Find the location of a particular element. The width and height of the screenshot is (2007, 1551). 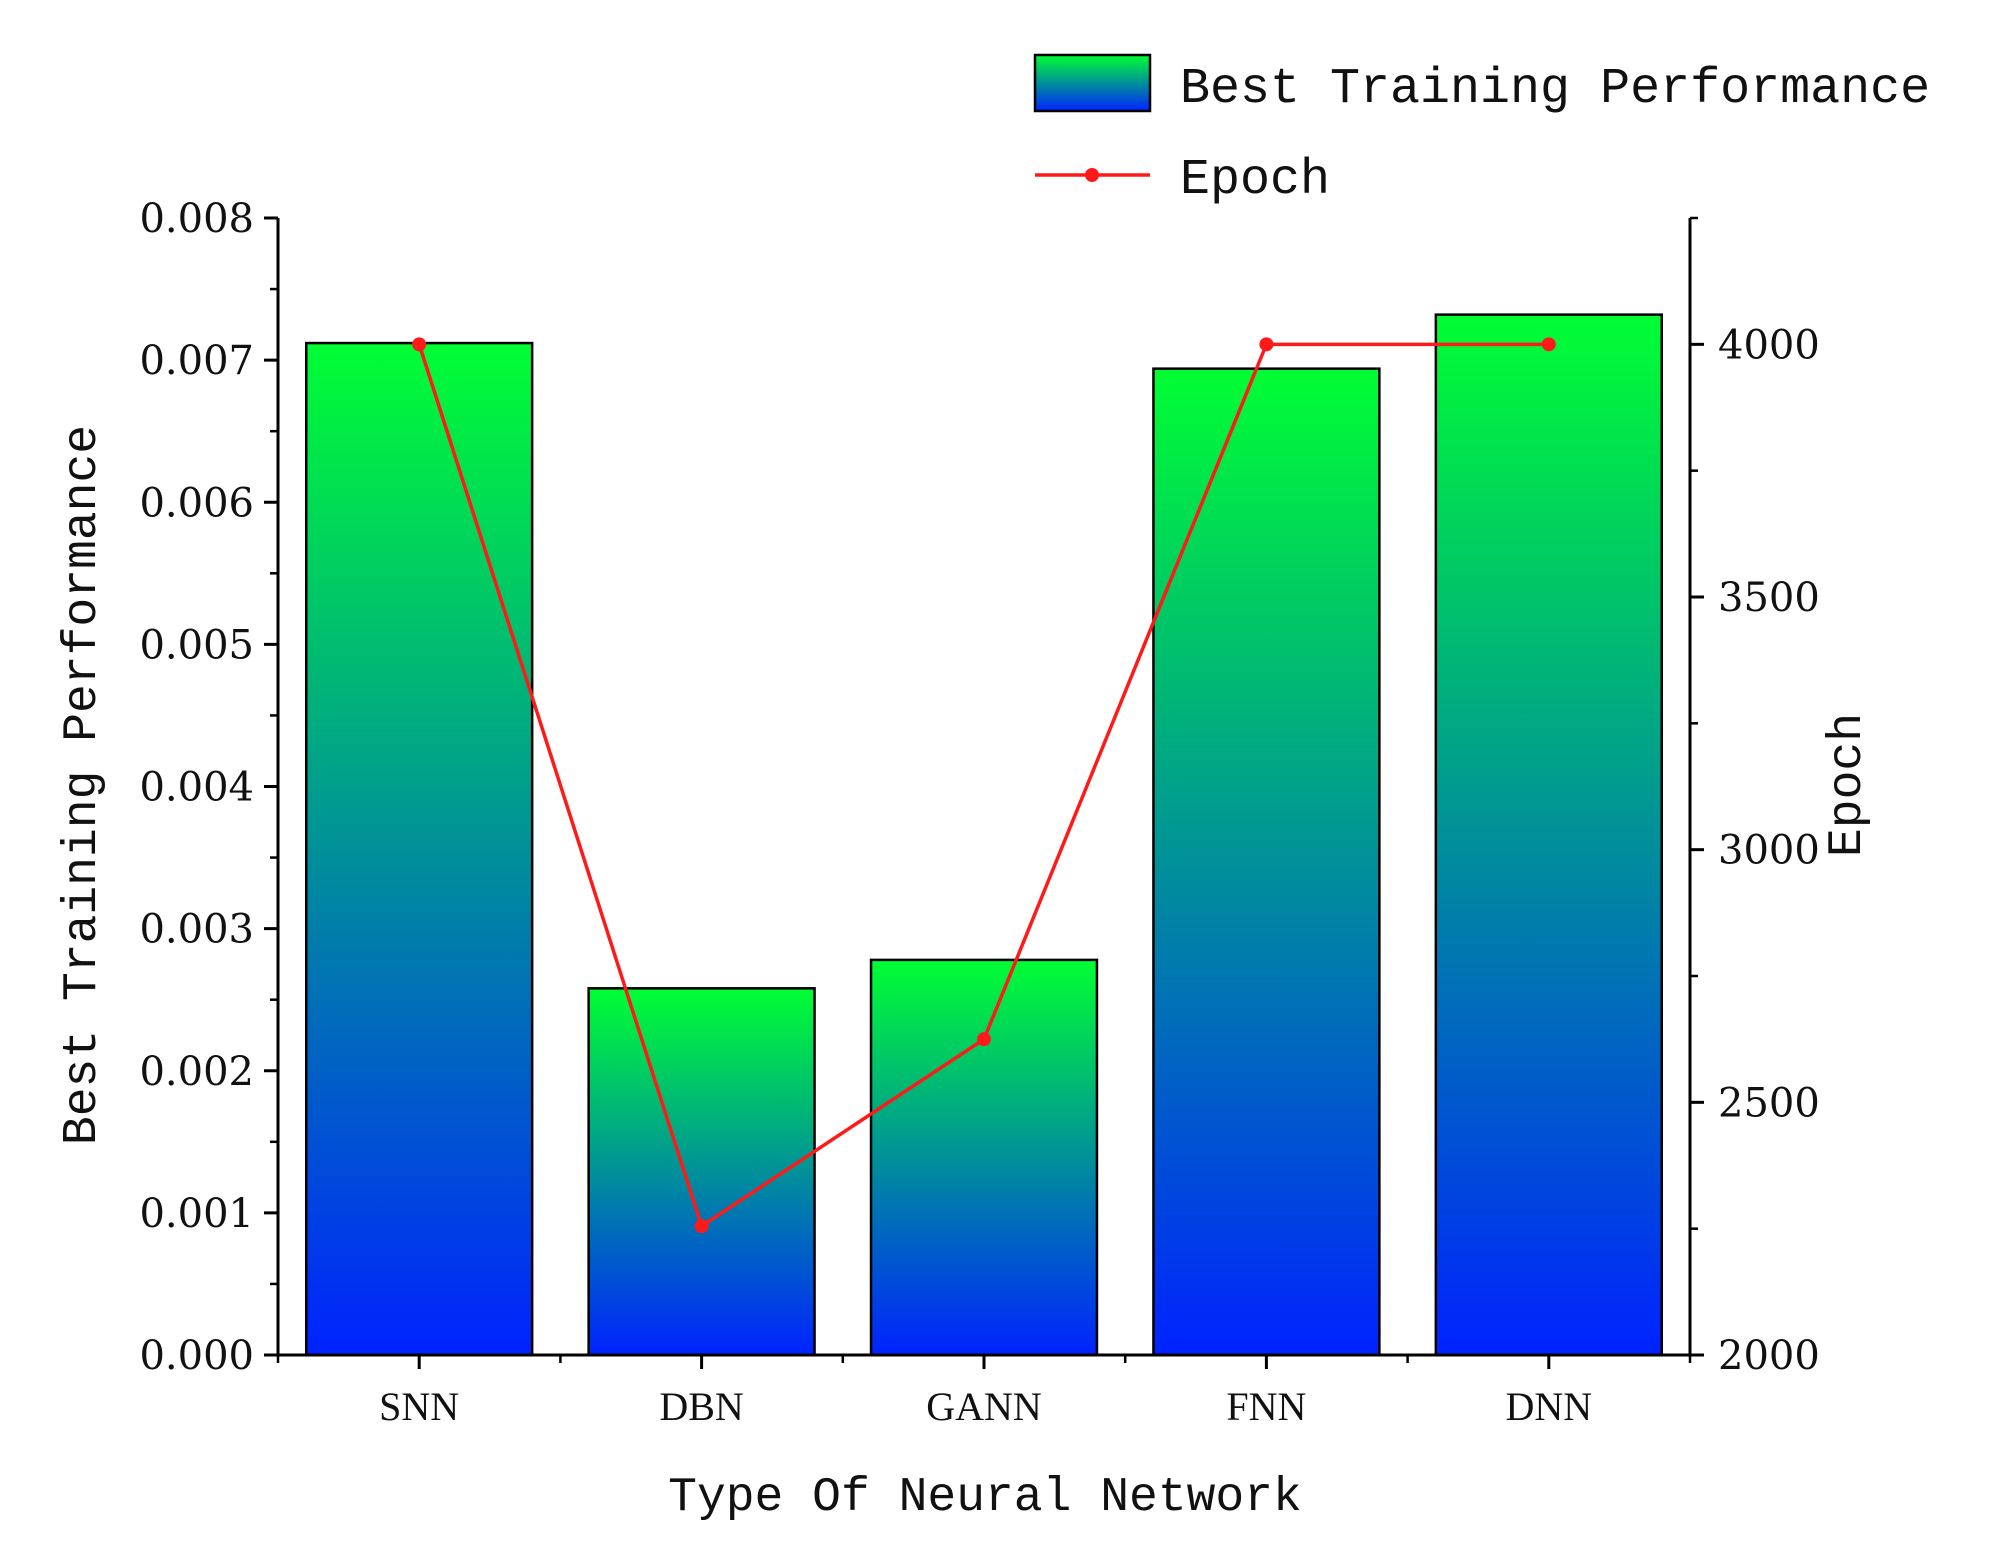

y-tick-label: 0.008 is located at coordinates (196, 219).